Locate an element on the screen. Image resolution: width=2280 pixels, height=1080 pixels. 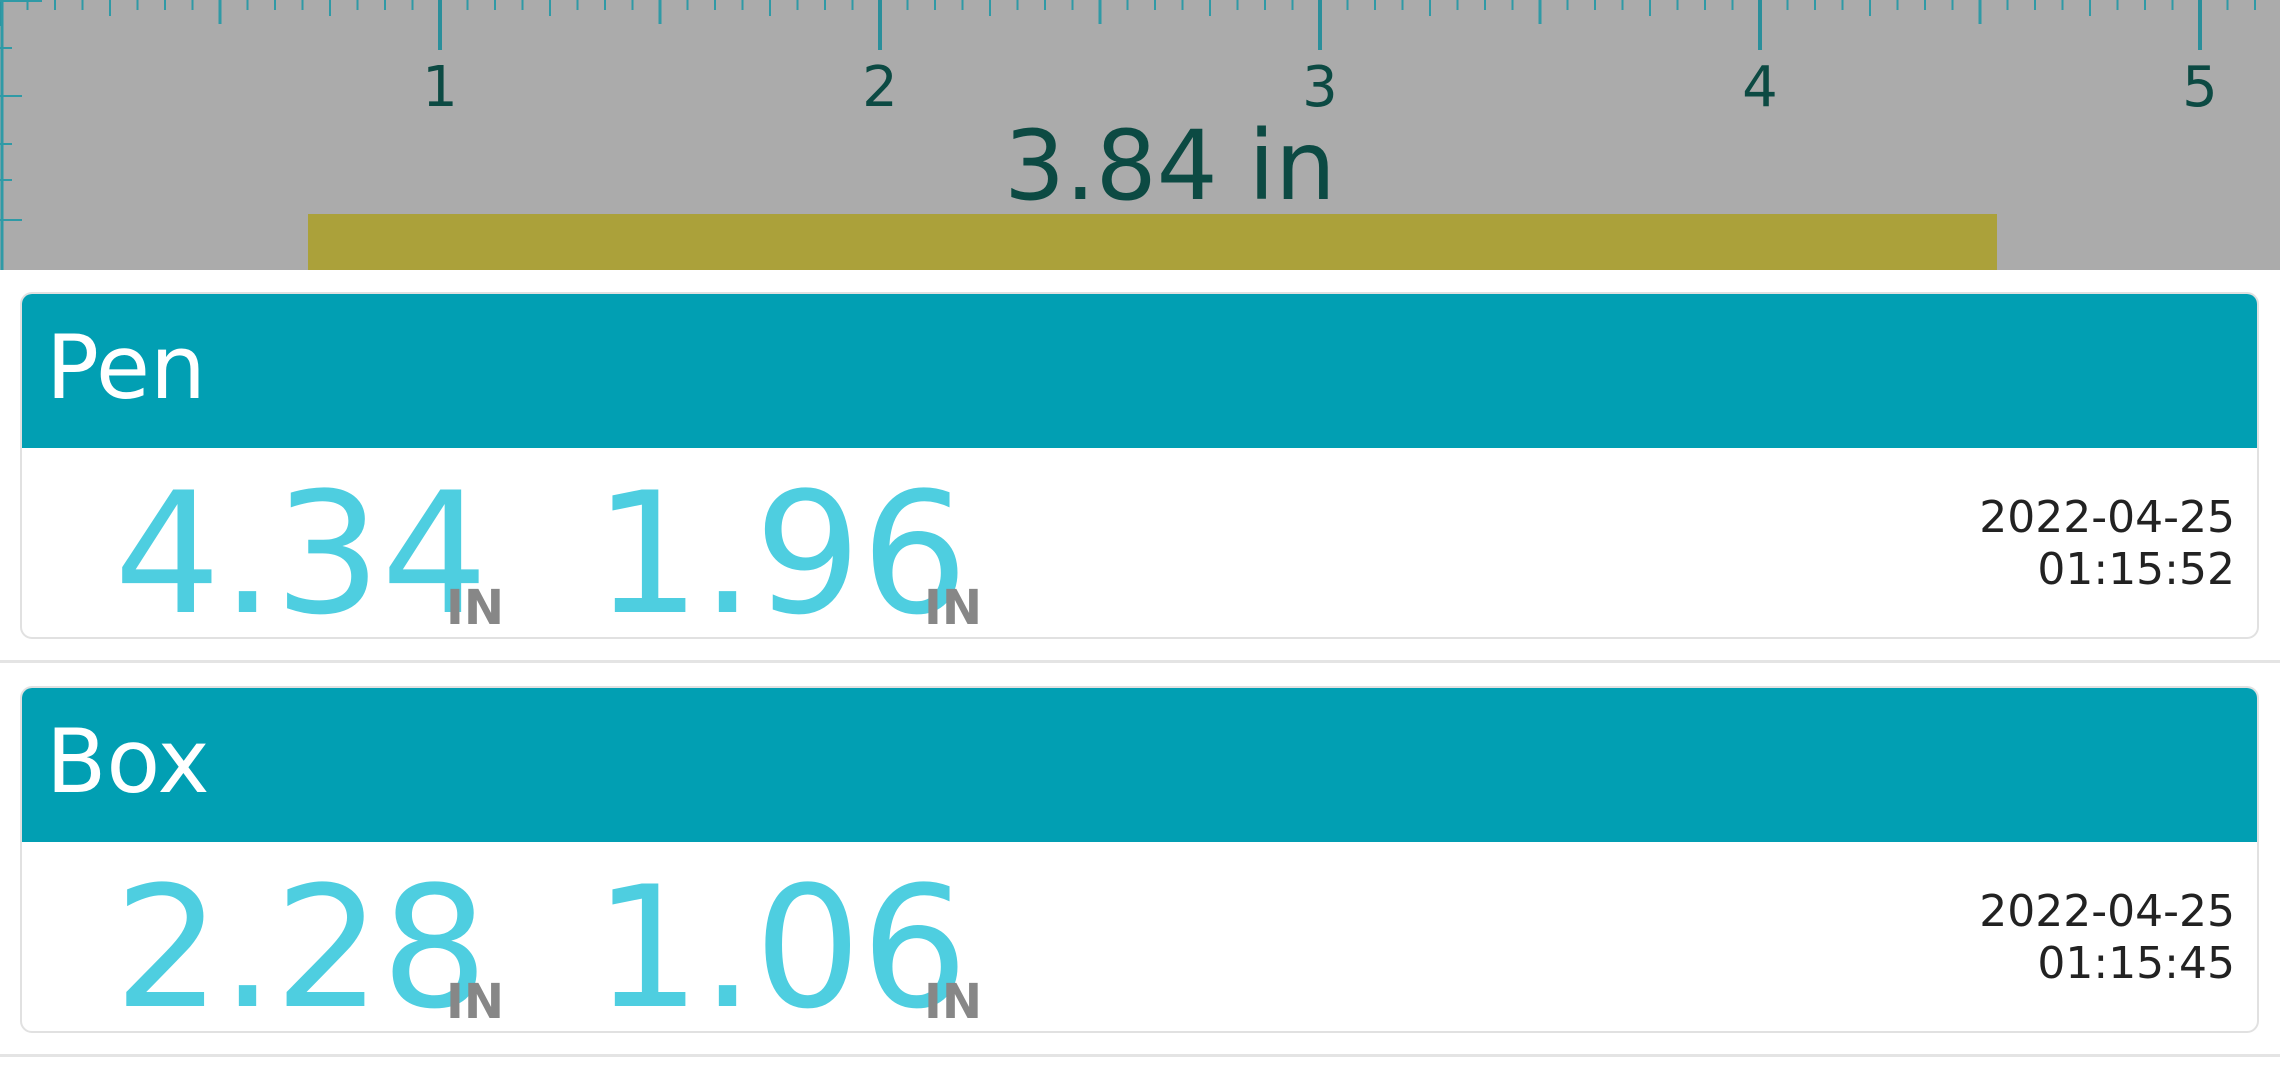
width-value: 1.06 is located at coordinates (781, 941).